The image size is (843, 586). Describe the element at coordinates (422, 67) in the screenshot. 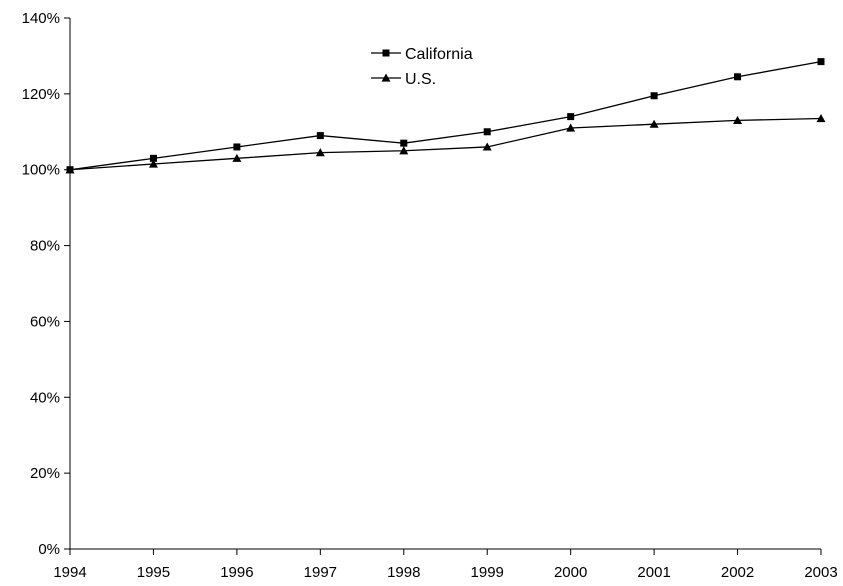

I see `chart-legend: California U.S.` at that location.